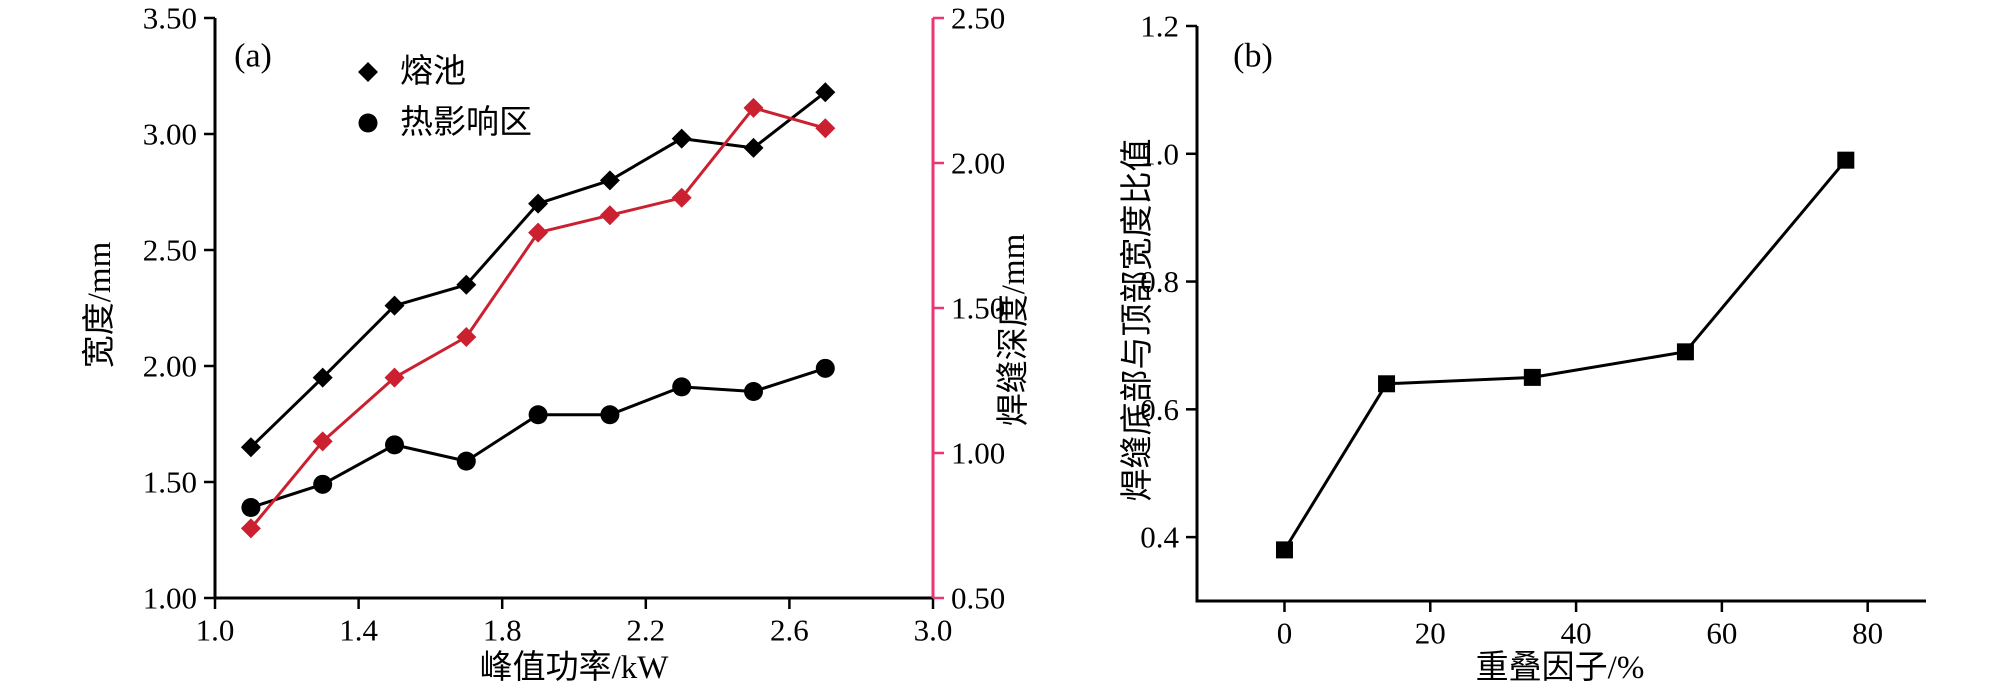 The image size is (2008, 696). Describe the element at coordinates (170, 250) in the screenshot. I see `y-tick-label-left: 2.50` at that location.